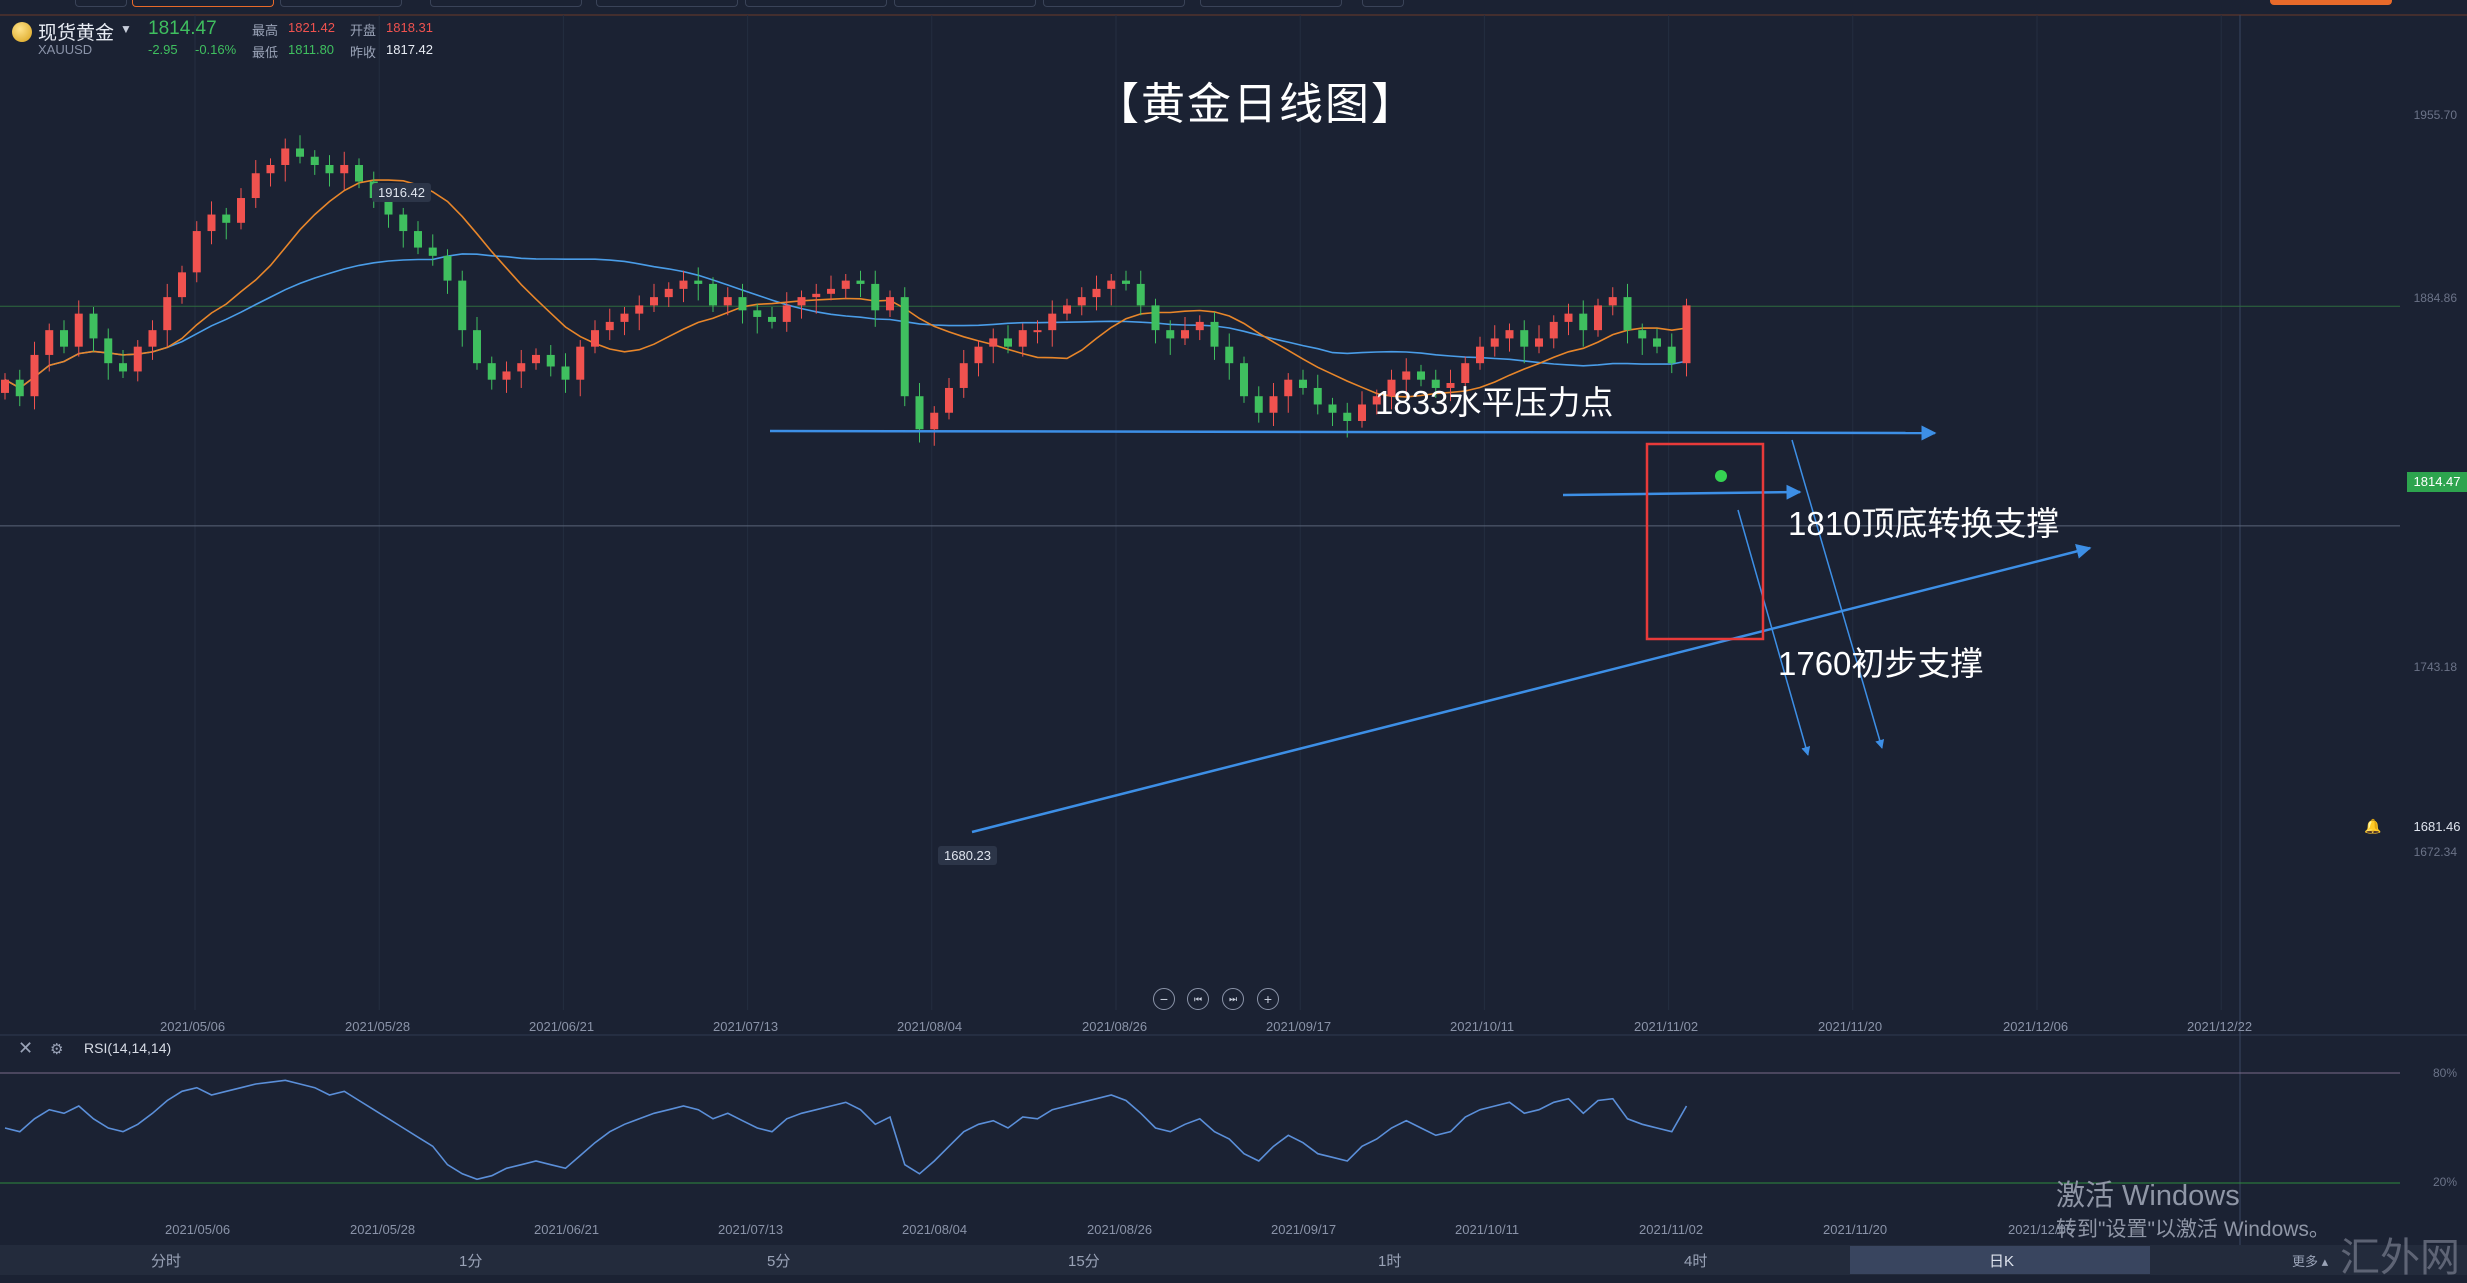 The image size is (2467, 1283). Describe the element at coordinates (1198, 999) in the screenshot. I see `scroll-back-button: ⏮` at that location.